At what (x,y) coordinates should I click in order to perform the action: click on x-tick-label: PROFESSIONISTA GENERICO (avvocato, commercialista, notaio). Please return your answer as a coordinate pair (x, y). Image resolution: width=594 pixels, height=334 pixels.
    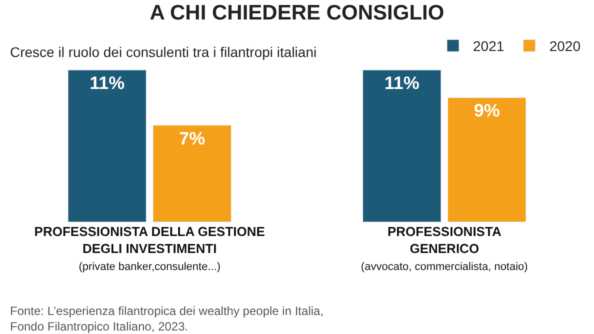
    Looking at the image, I should click on (444, 248).